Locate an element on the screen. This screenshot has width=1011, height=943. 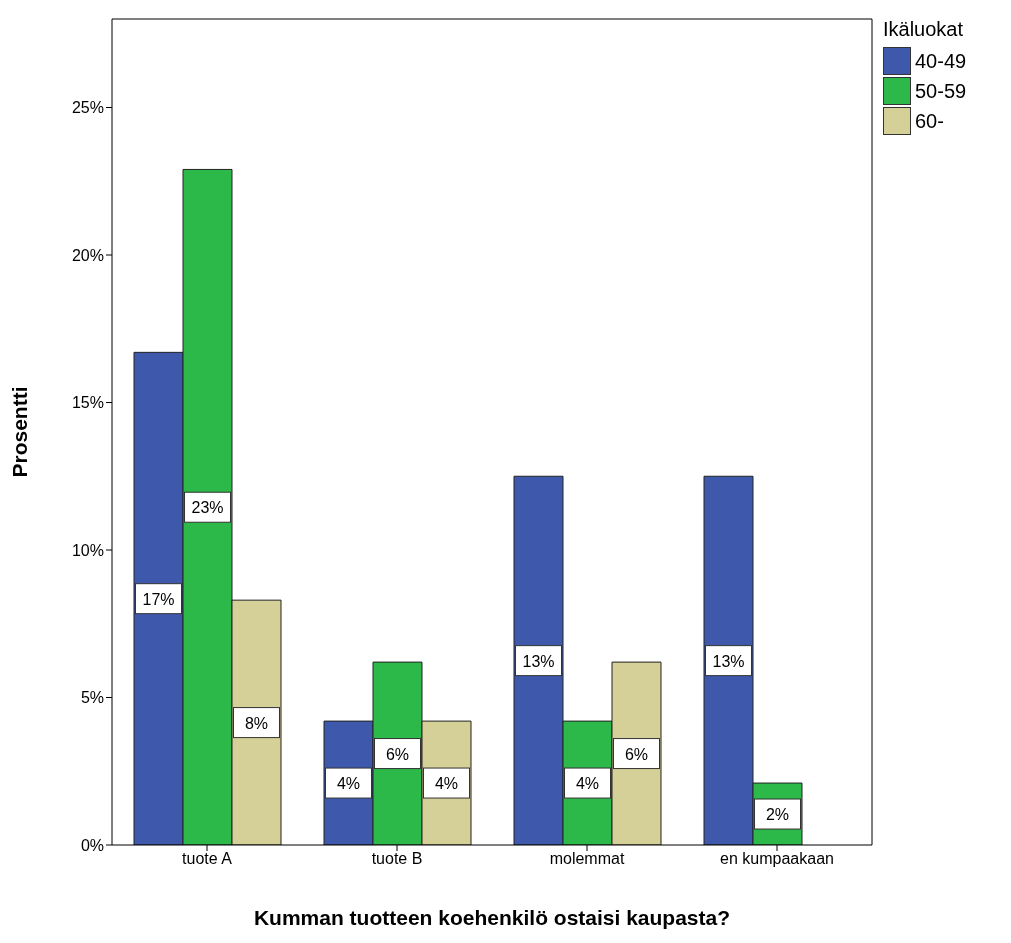
y-tick-label: 20% is located at coordinates (87, 255).